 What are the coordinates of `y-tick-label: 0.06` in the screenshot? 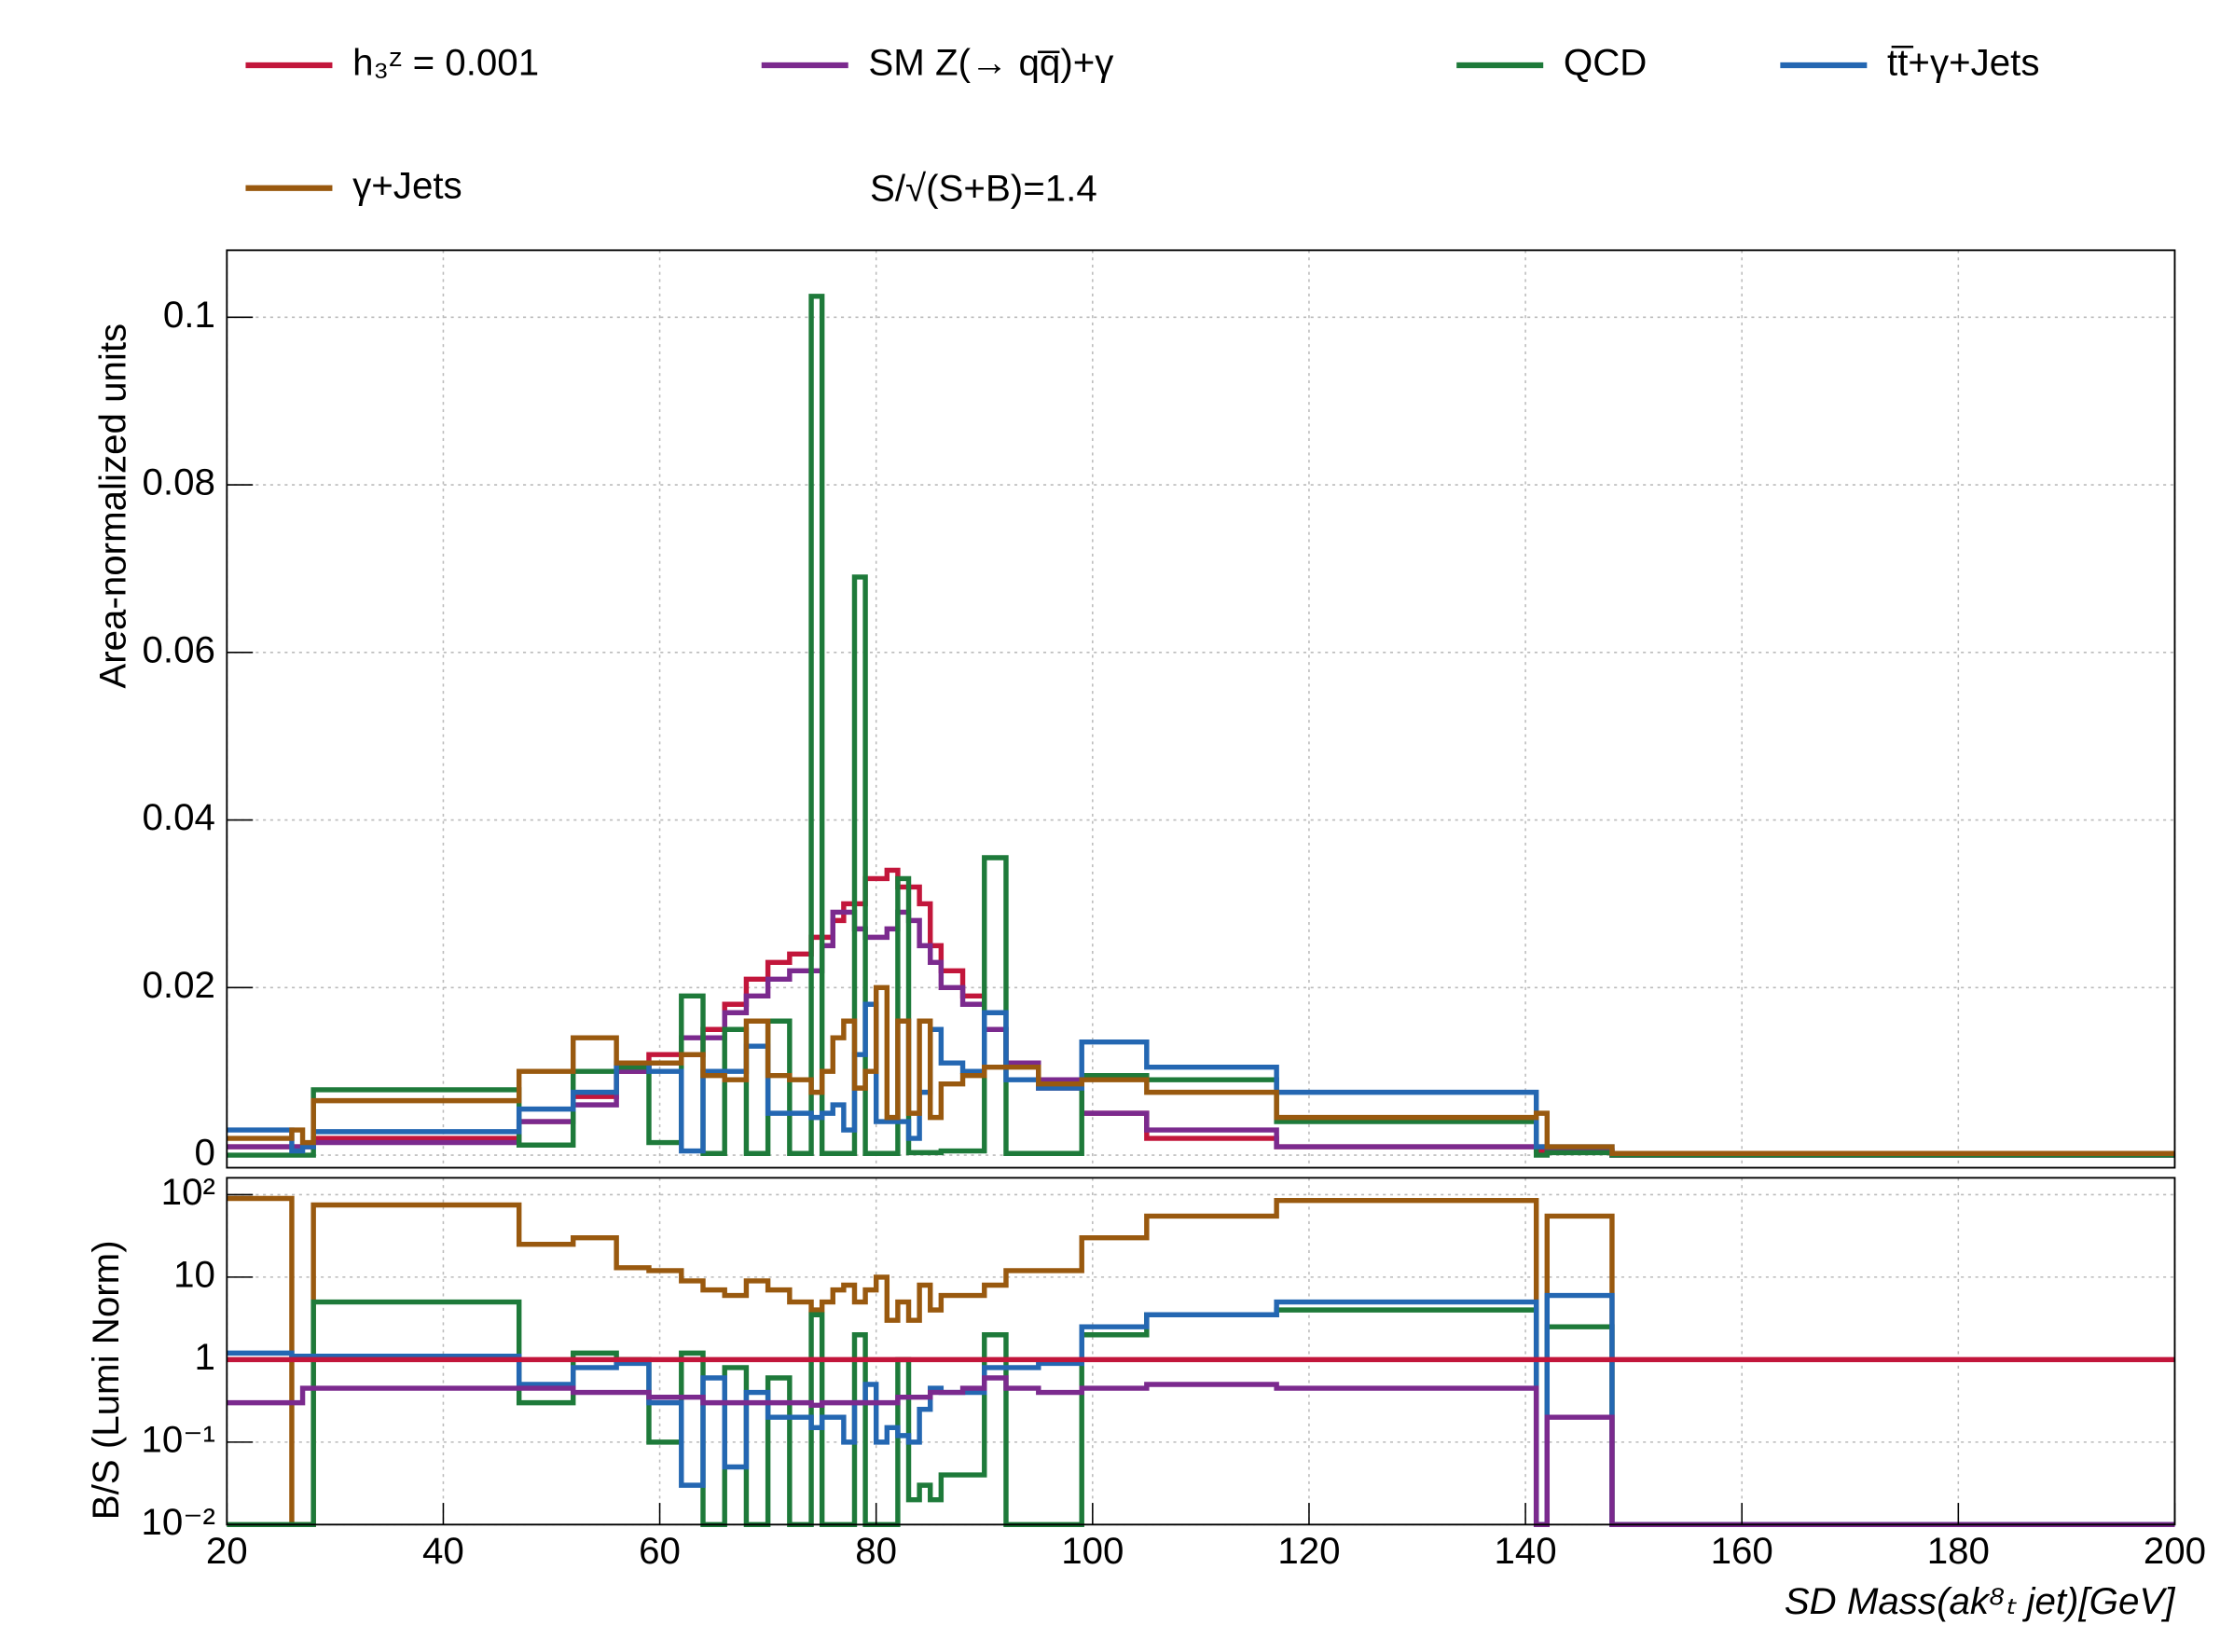 It's located at (179, 649).